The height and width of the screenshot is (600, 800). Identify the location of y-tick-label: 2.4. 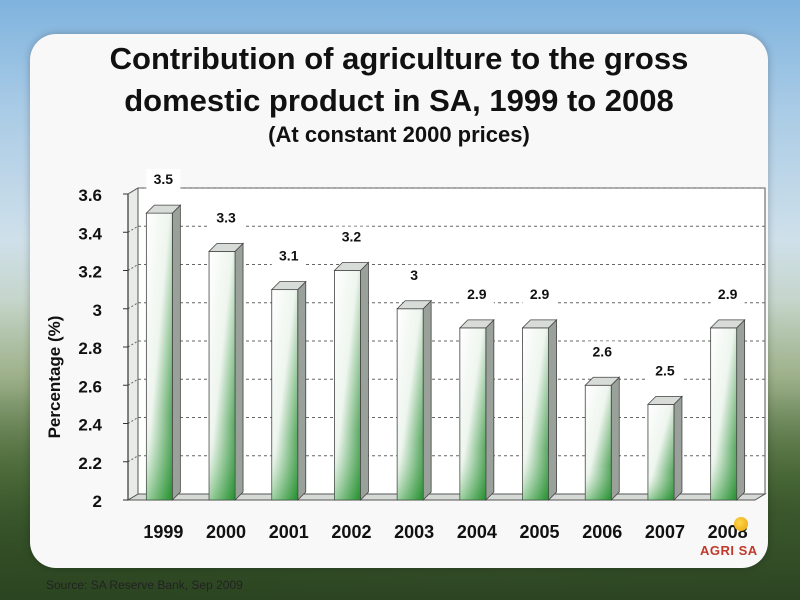
(90, 425).